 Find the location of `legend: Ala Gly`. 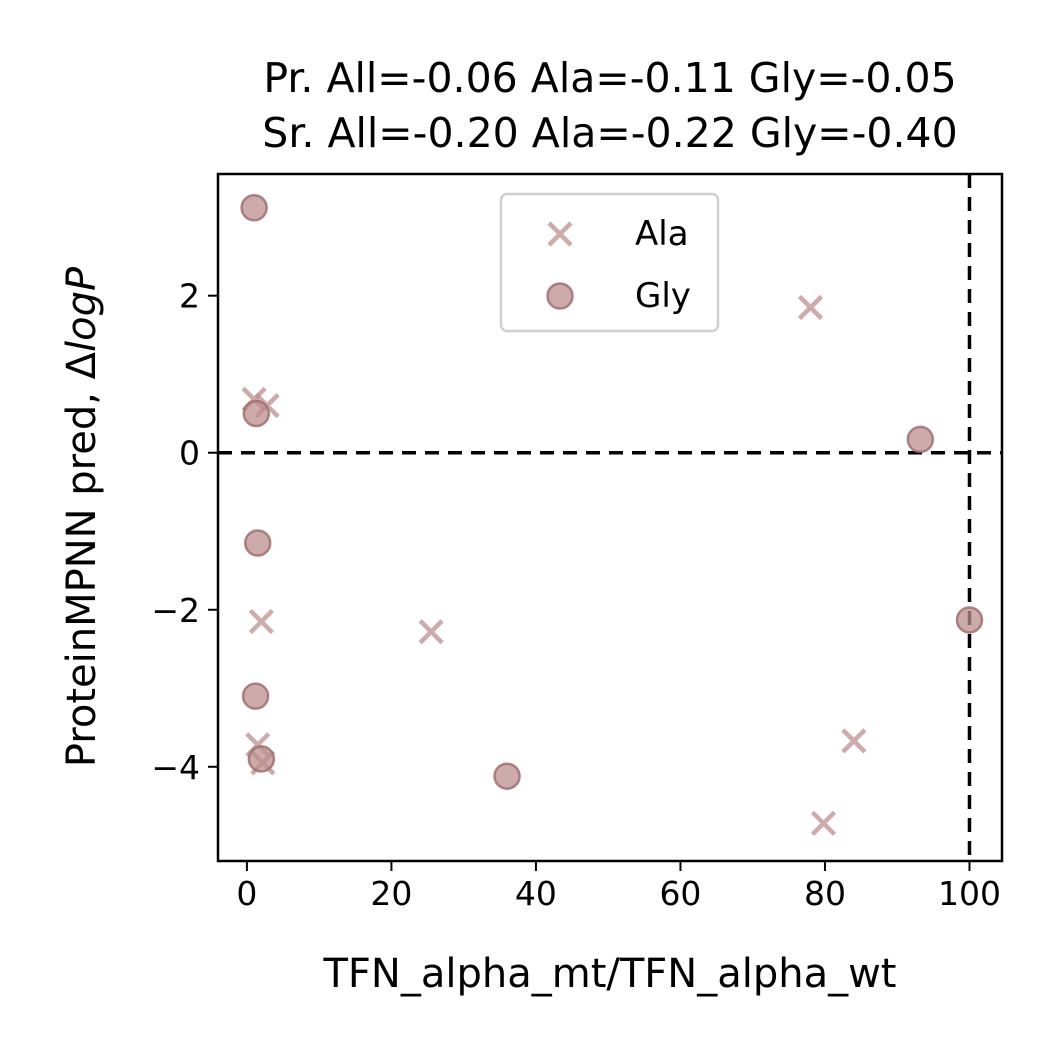

legend: Ala Gly is located at coordinates (609, 262).